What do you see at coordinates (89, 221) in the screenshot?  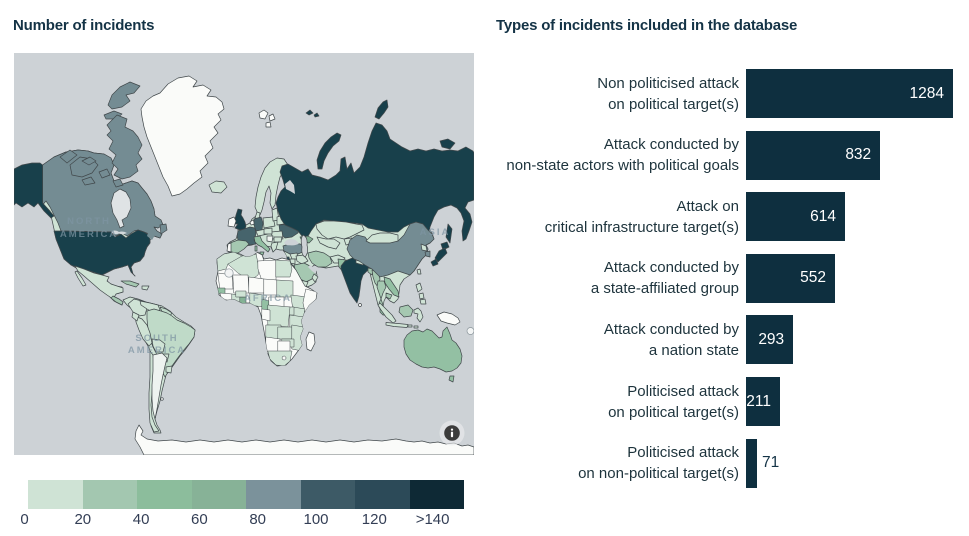 I see `svg-text: NORTH` at bounding box center [89, 221].